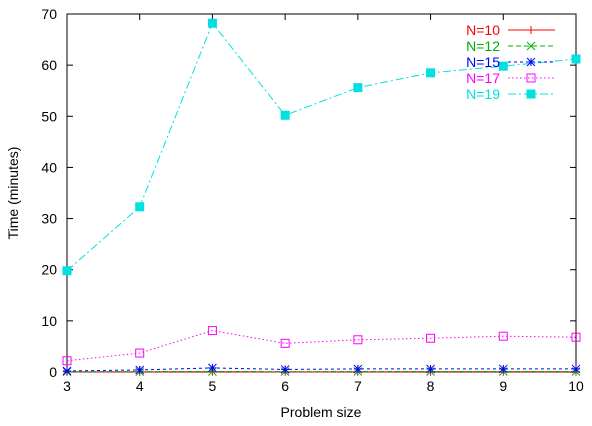  Describe the element at coordinates (576, 386) in the screenshot. I see `x-tick-label: 10` at that location.